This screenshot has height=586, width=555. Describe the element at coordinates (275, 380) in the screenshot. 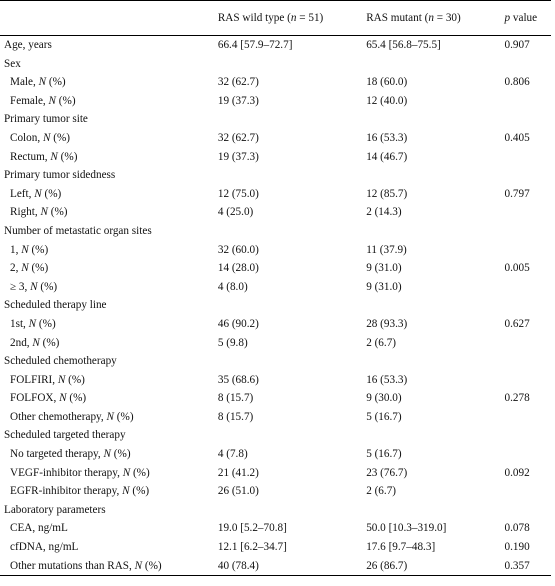

I see `table-row: FOLFIRI, N (%) 35 (68.6) 16 (53.3)` at that location.